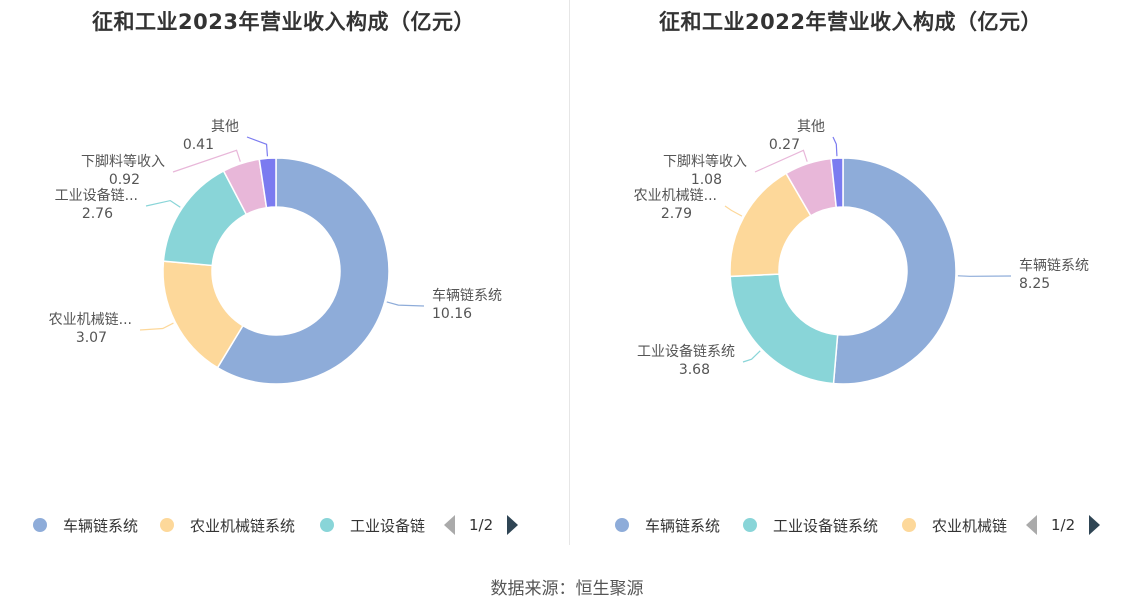  I want to click on legend-item: 农业机械链, so click(954, 525).